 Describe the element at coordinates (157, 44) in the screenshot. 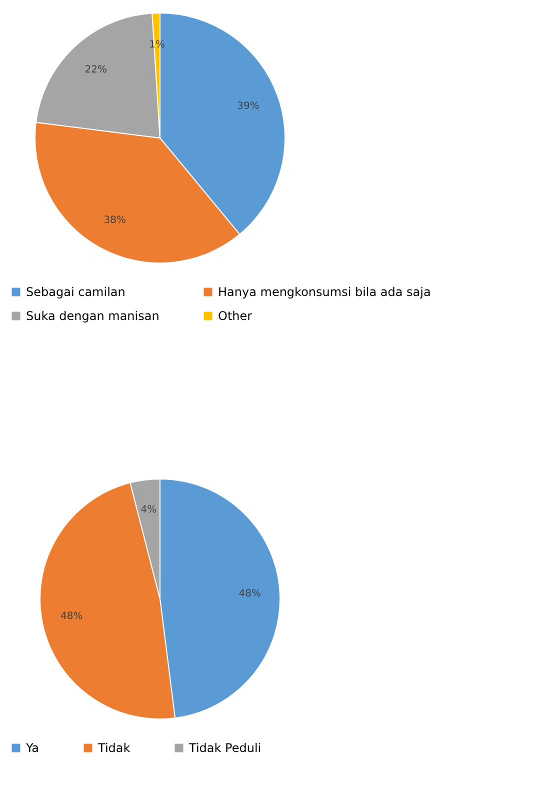

I see `data-label: 1%` at that location.